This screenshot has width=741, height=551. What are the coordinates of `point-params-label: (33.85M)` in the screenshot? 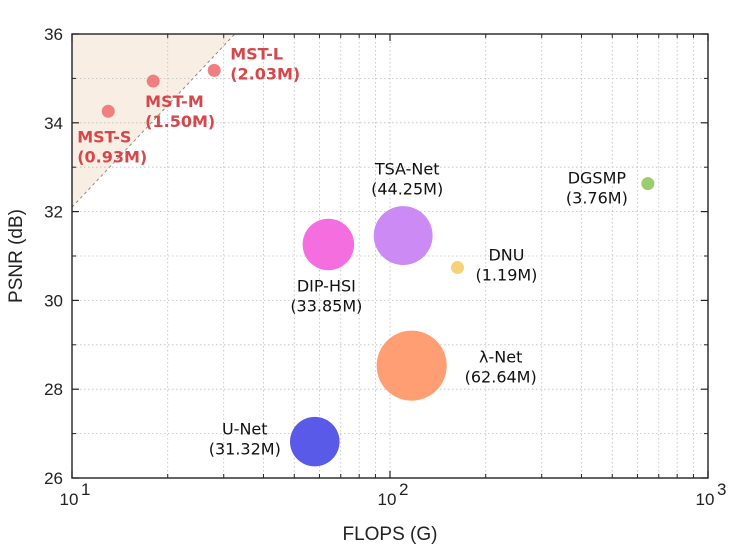 It's located at (326, 305).